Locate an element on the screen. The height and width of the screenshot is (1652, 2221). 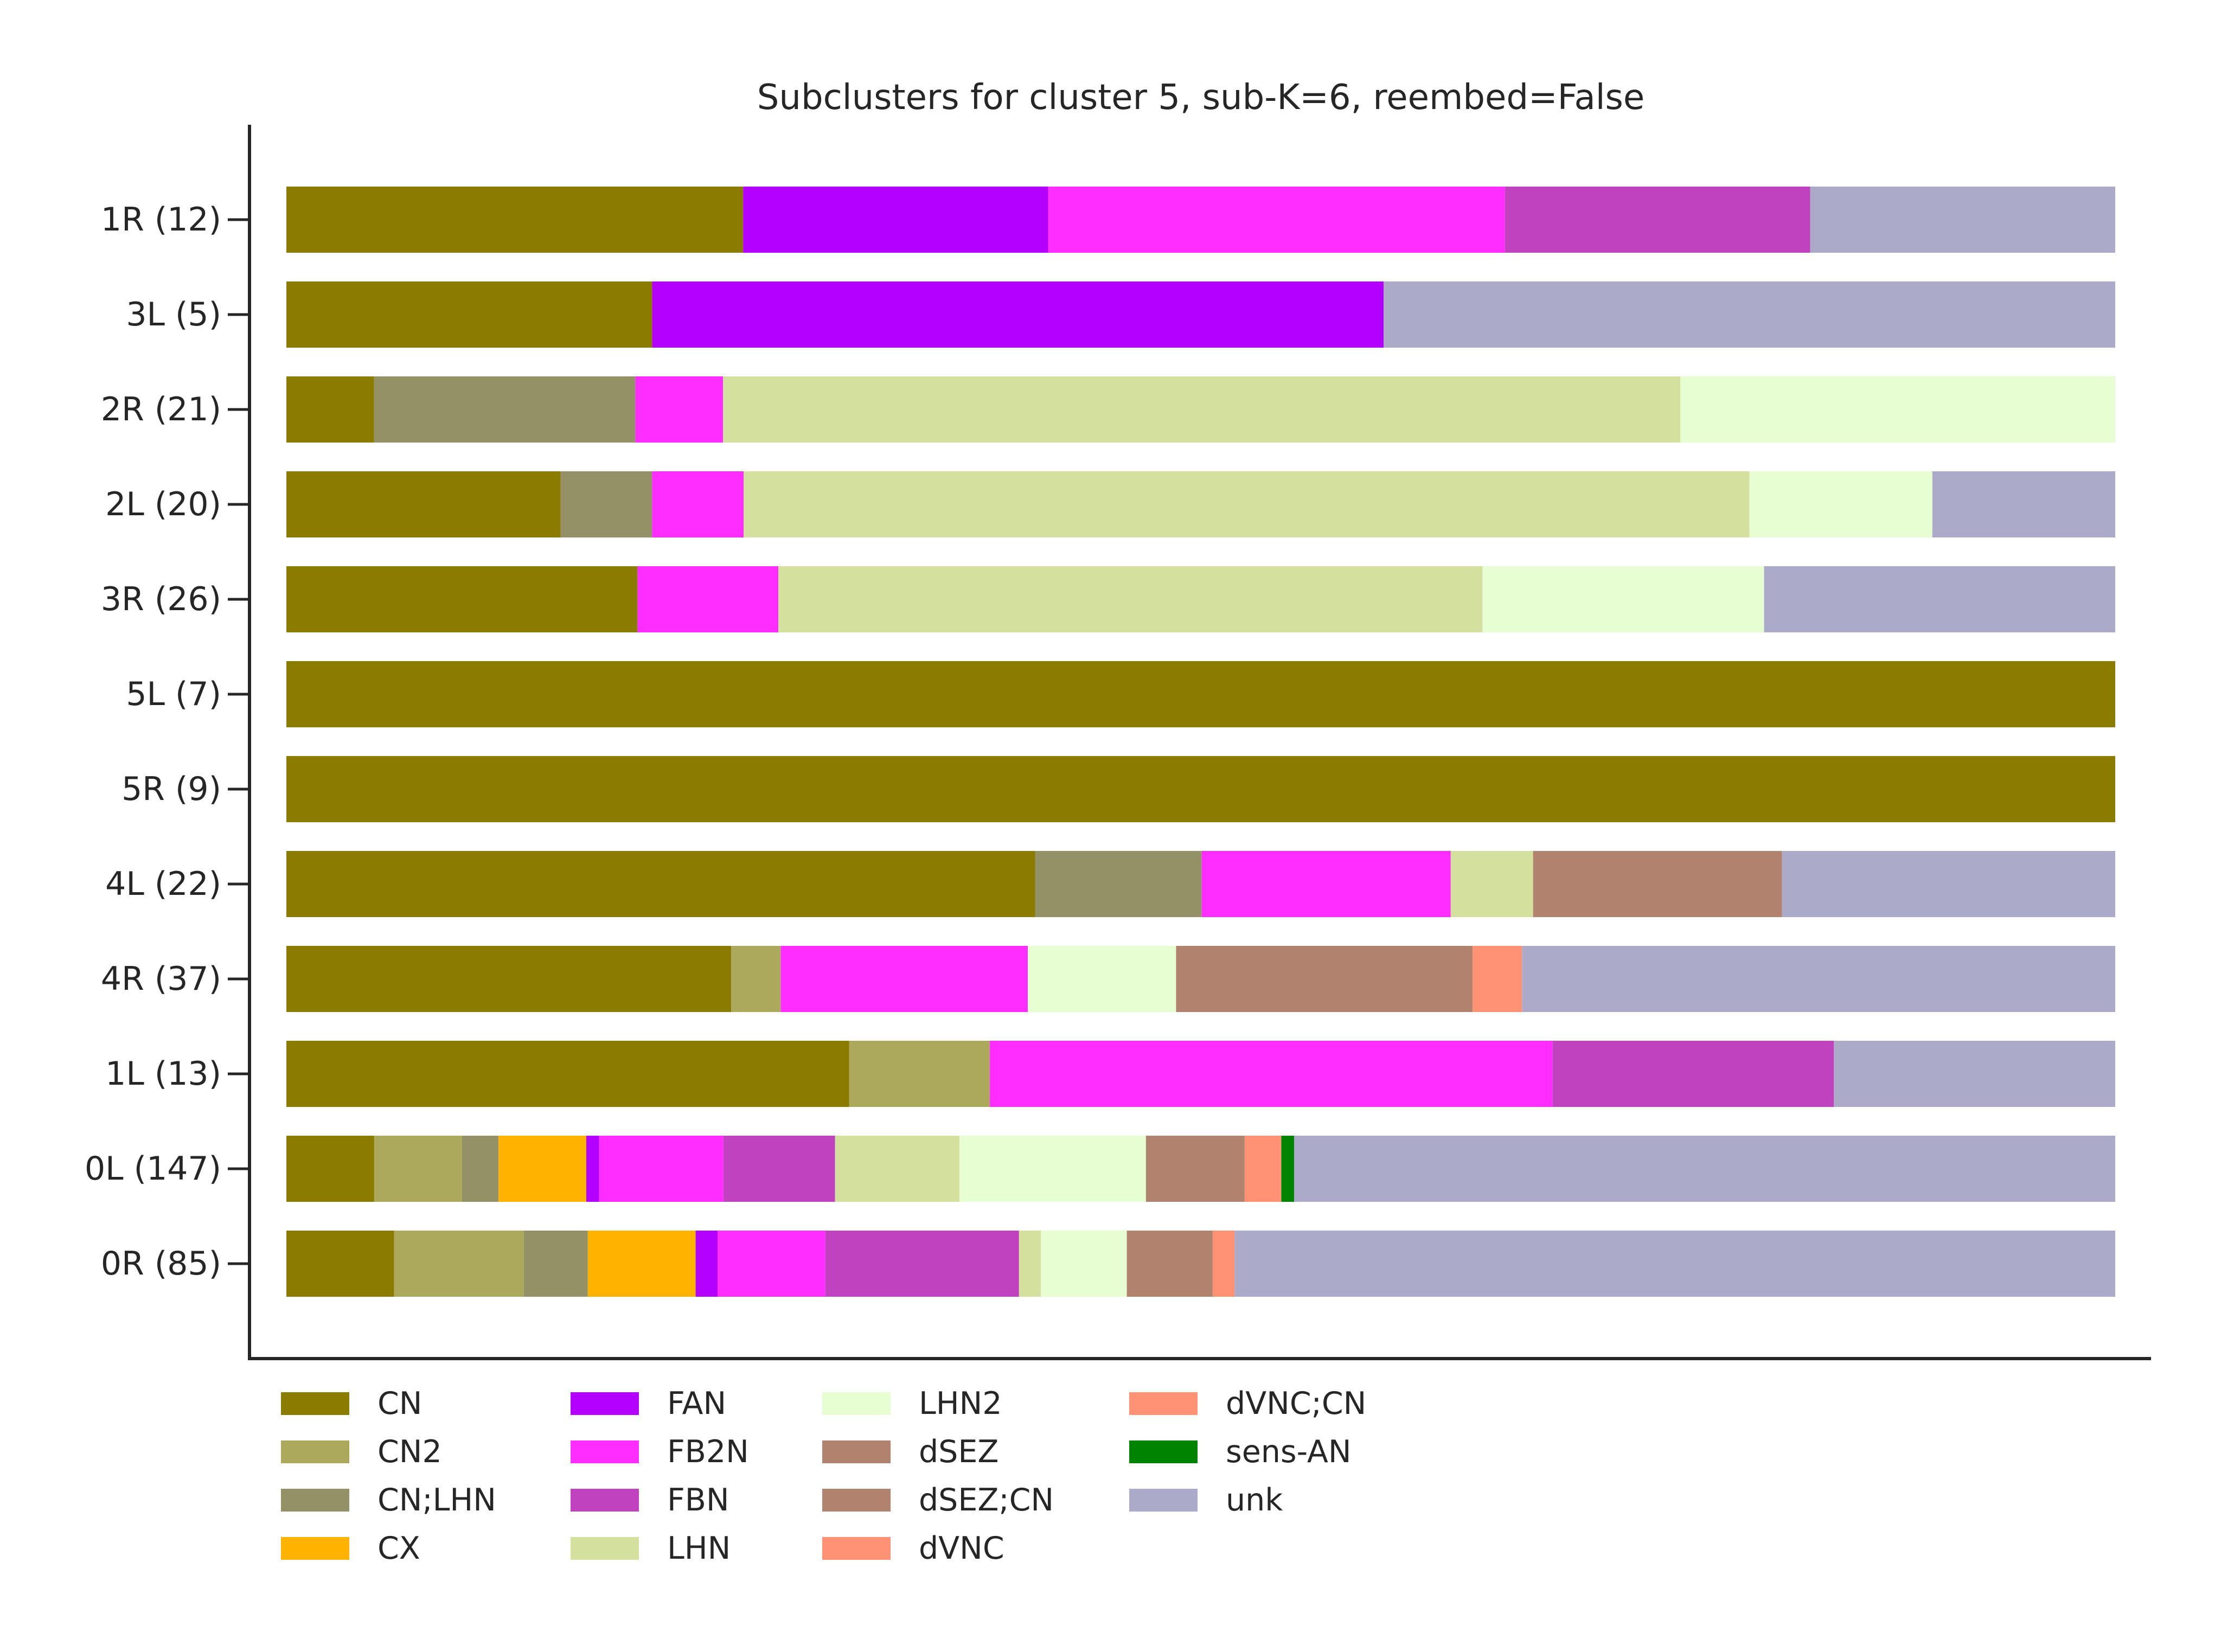
legend-label: LHN is located at coordinates (699, 1548).